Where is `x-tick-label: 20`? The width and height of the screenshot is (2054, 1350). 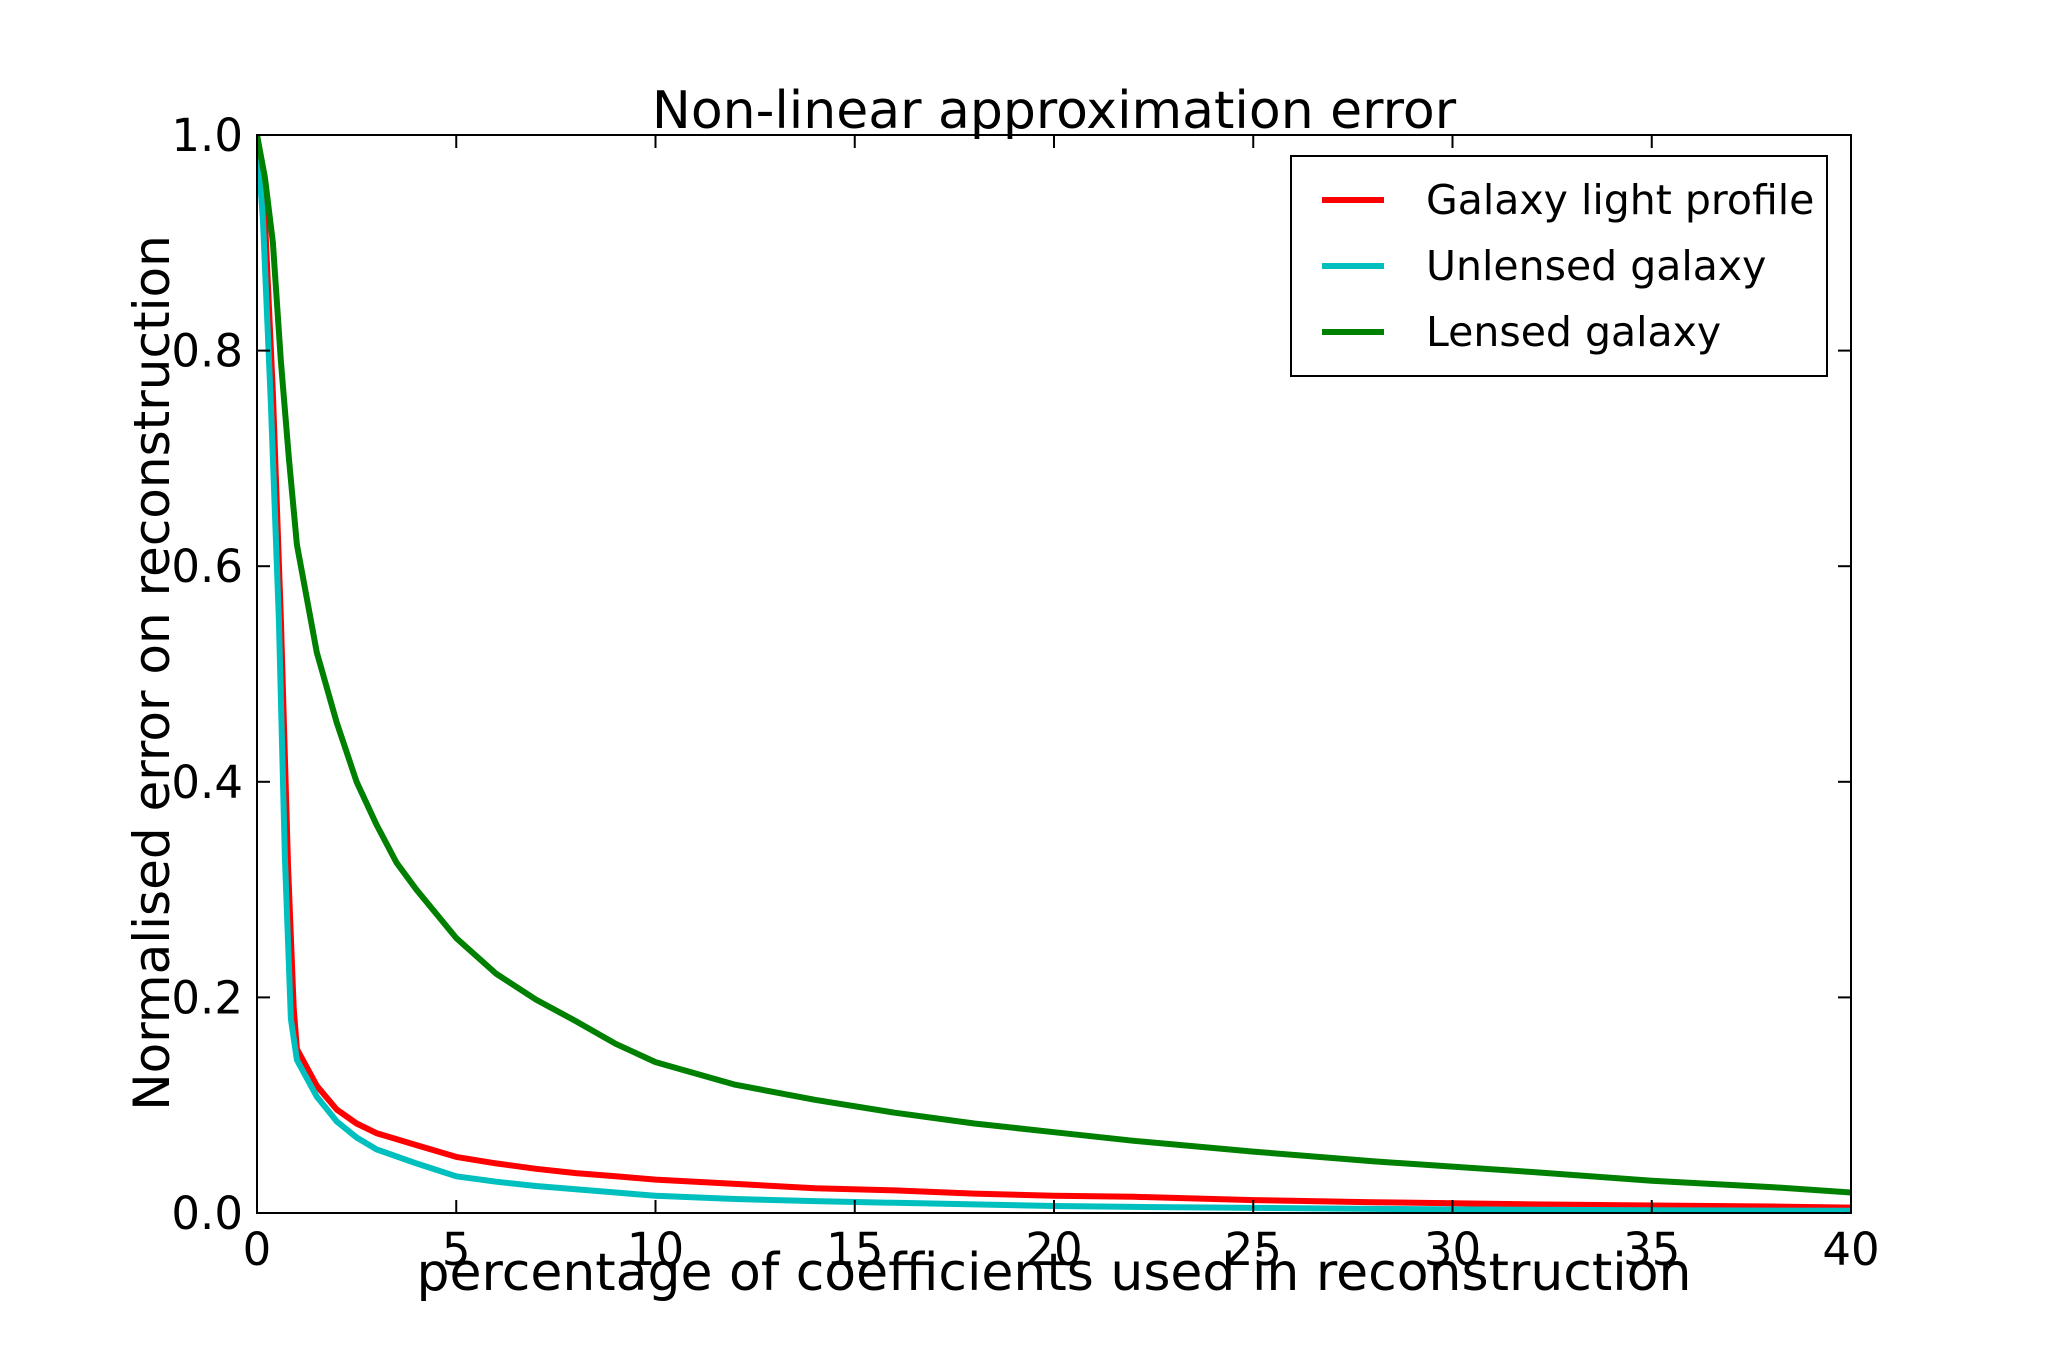
x-tick-label: 20 is located at coordinates (1053, 1249).